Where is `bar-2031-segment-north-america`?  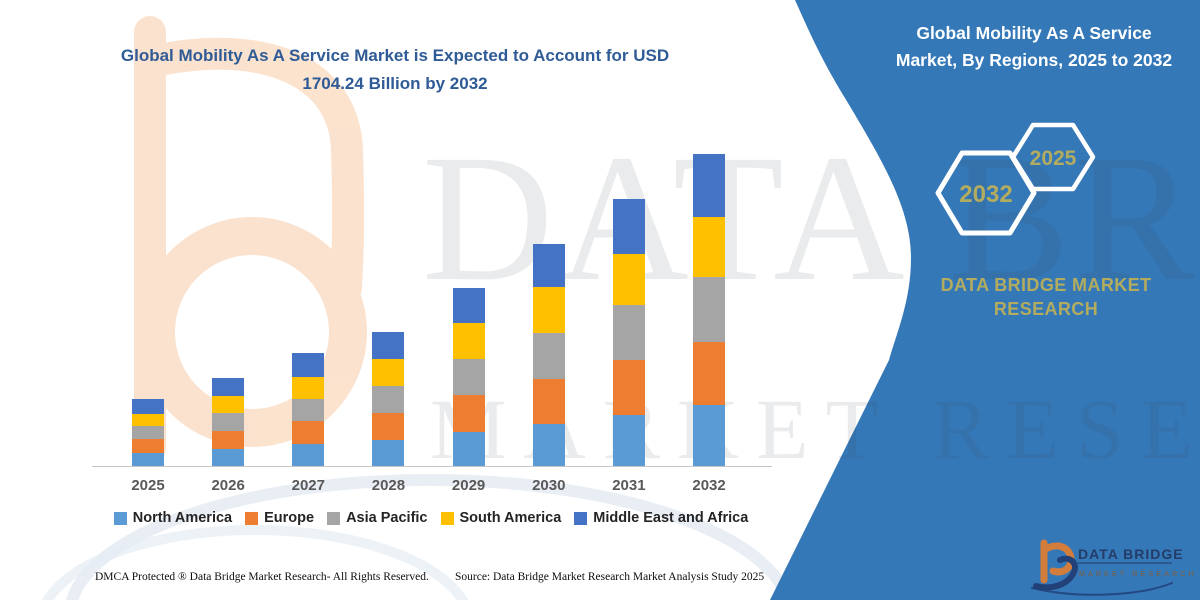 bar-2031-segment-north-america is located at coordinates (628, 440).